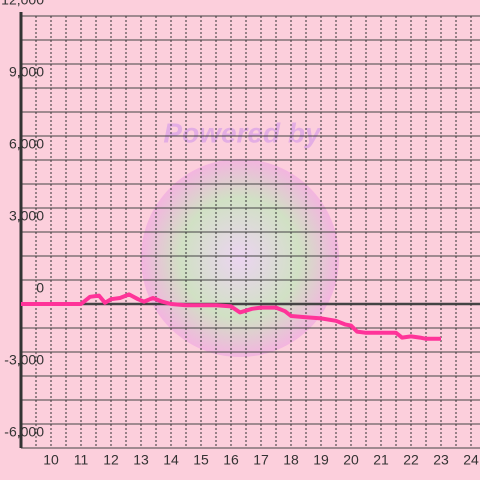 The height and width of the screenshot is (480, 480). What do you see at coordinates (201, 460) in the screenshot?
I see `x-tick-label: 15` at bounding box center [201, 460].